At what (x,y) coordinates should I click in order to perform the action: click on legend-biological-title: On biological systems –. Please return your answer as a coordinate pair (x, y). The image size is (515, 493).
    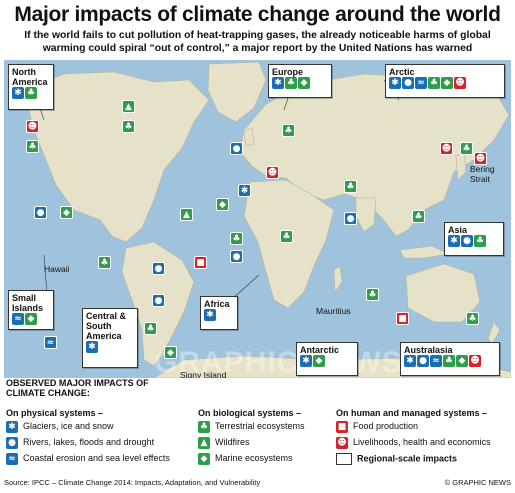
    Looking at the image, I should click on (250, 413).